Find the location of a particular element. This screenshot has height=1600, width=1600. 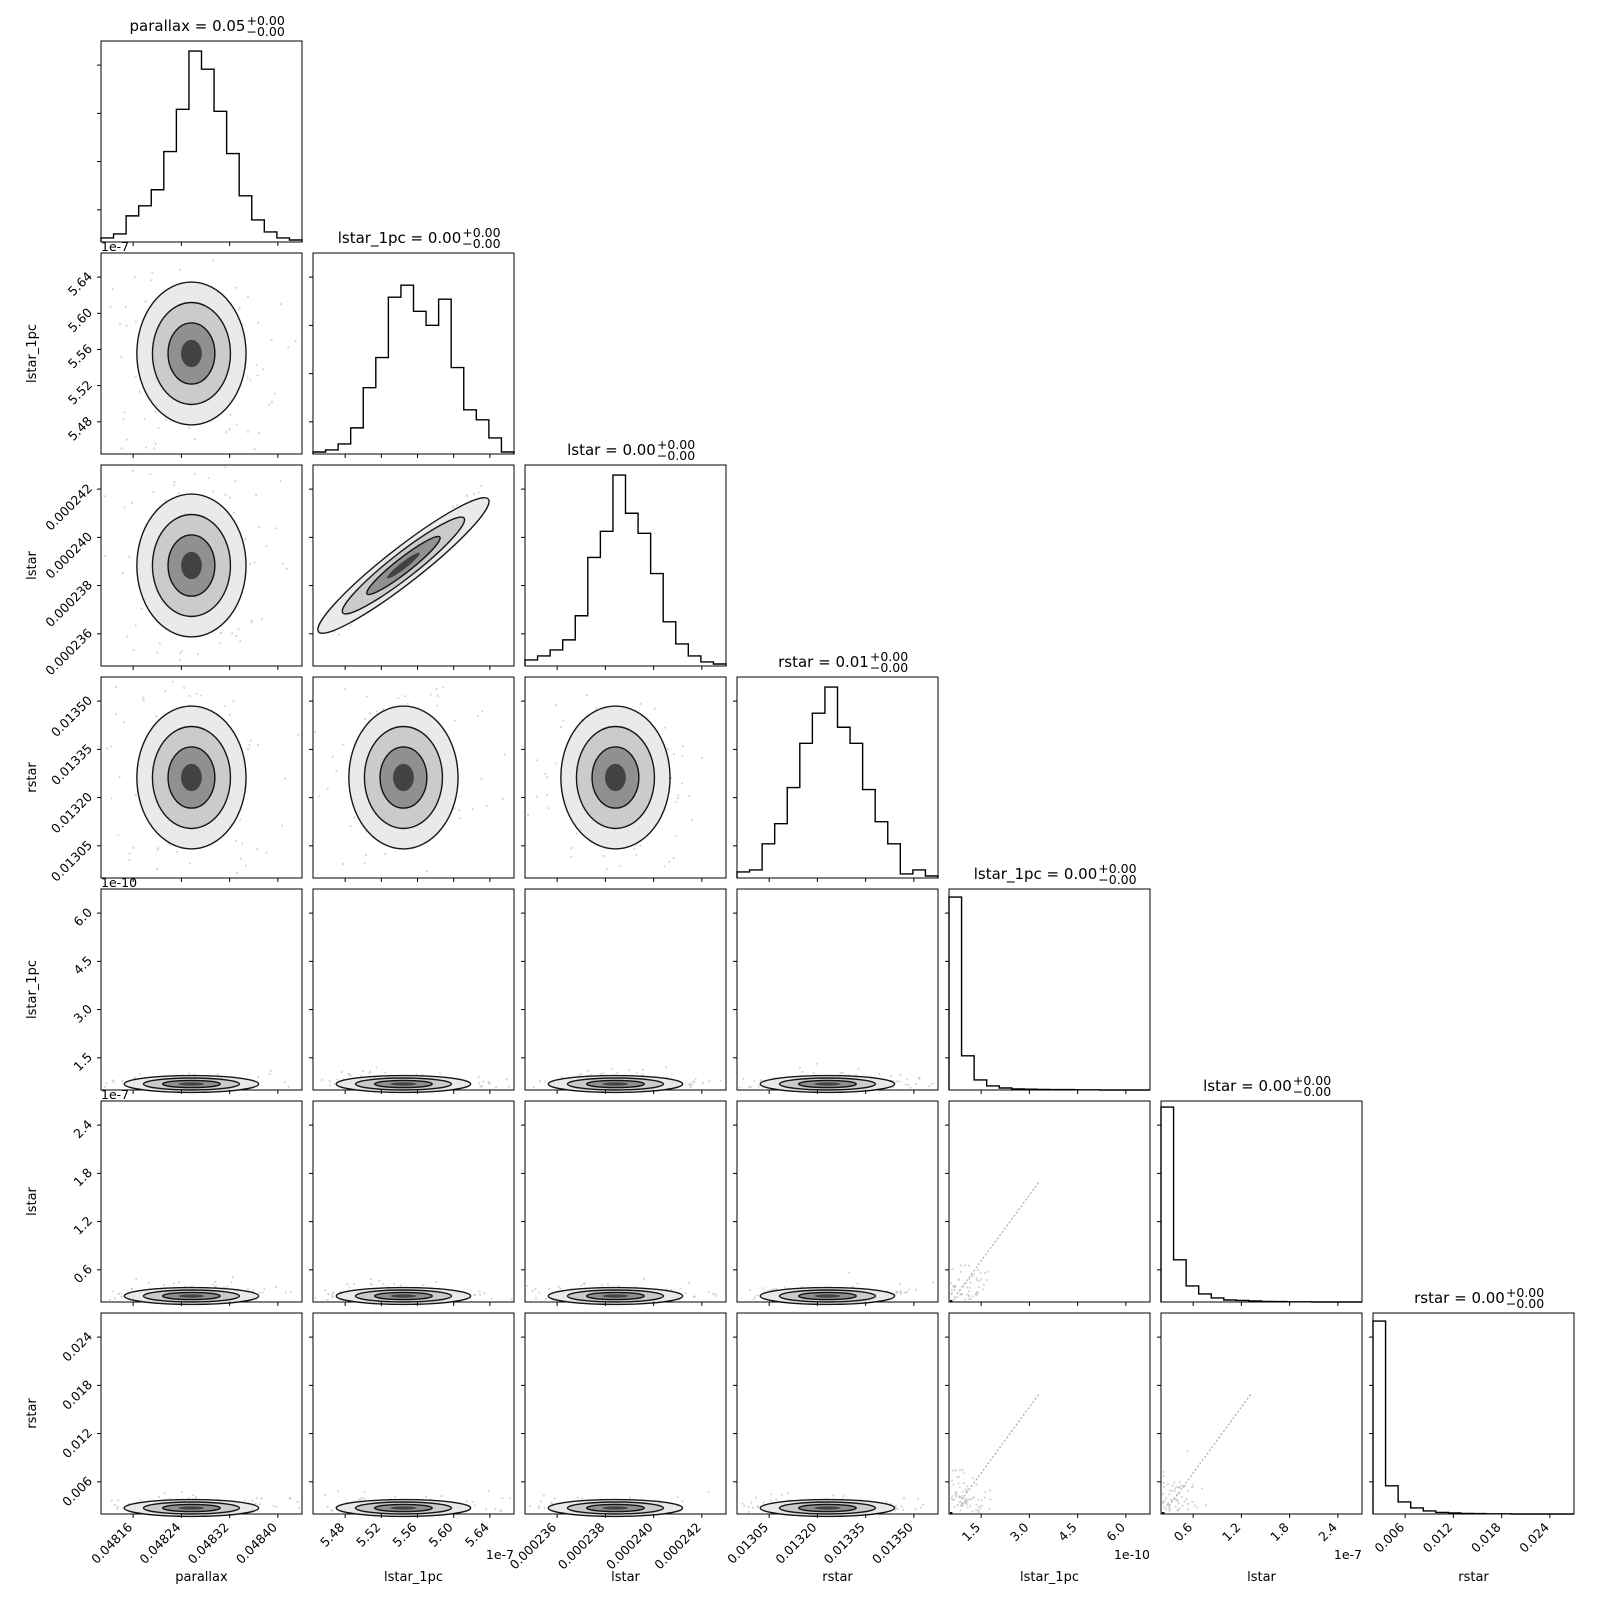

x-tick-label: 0.01335 is located at coordinates (844, 1543).